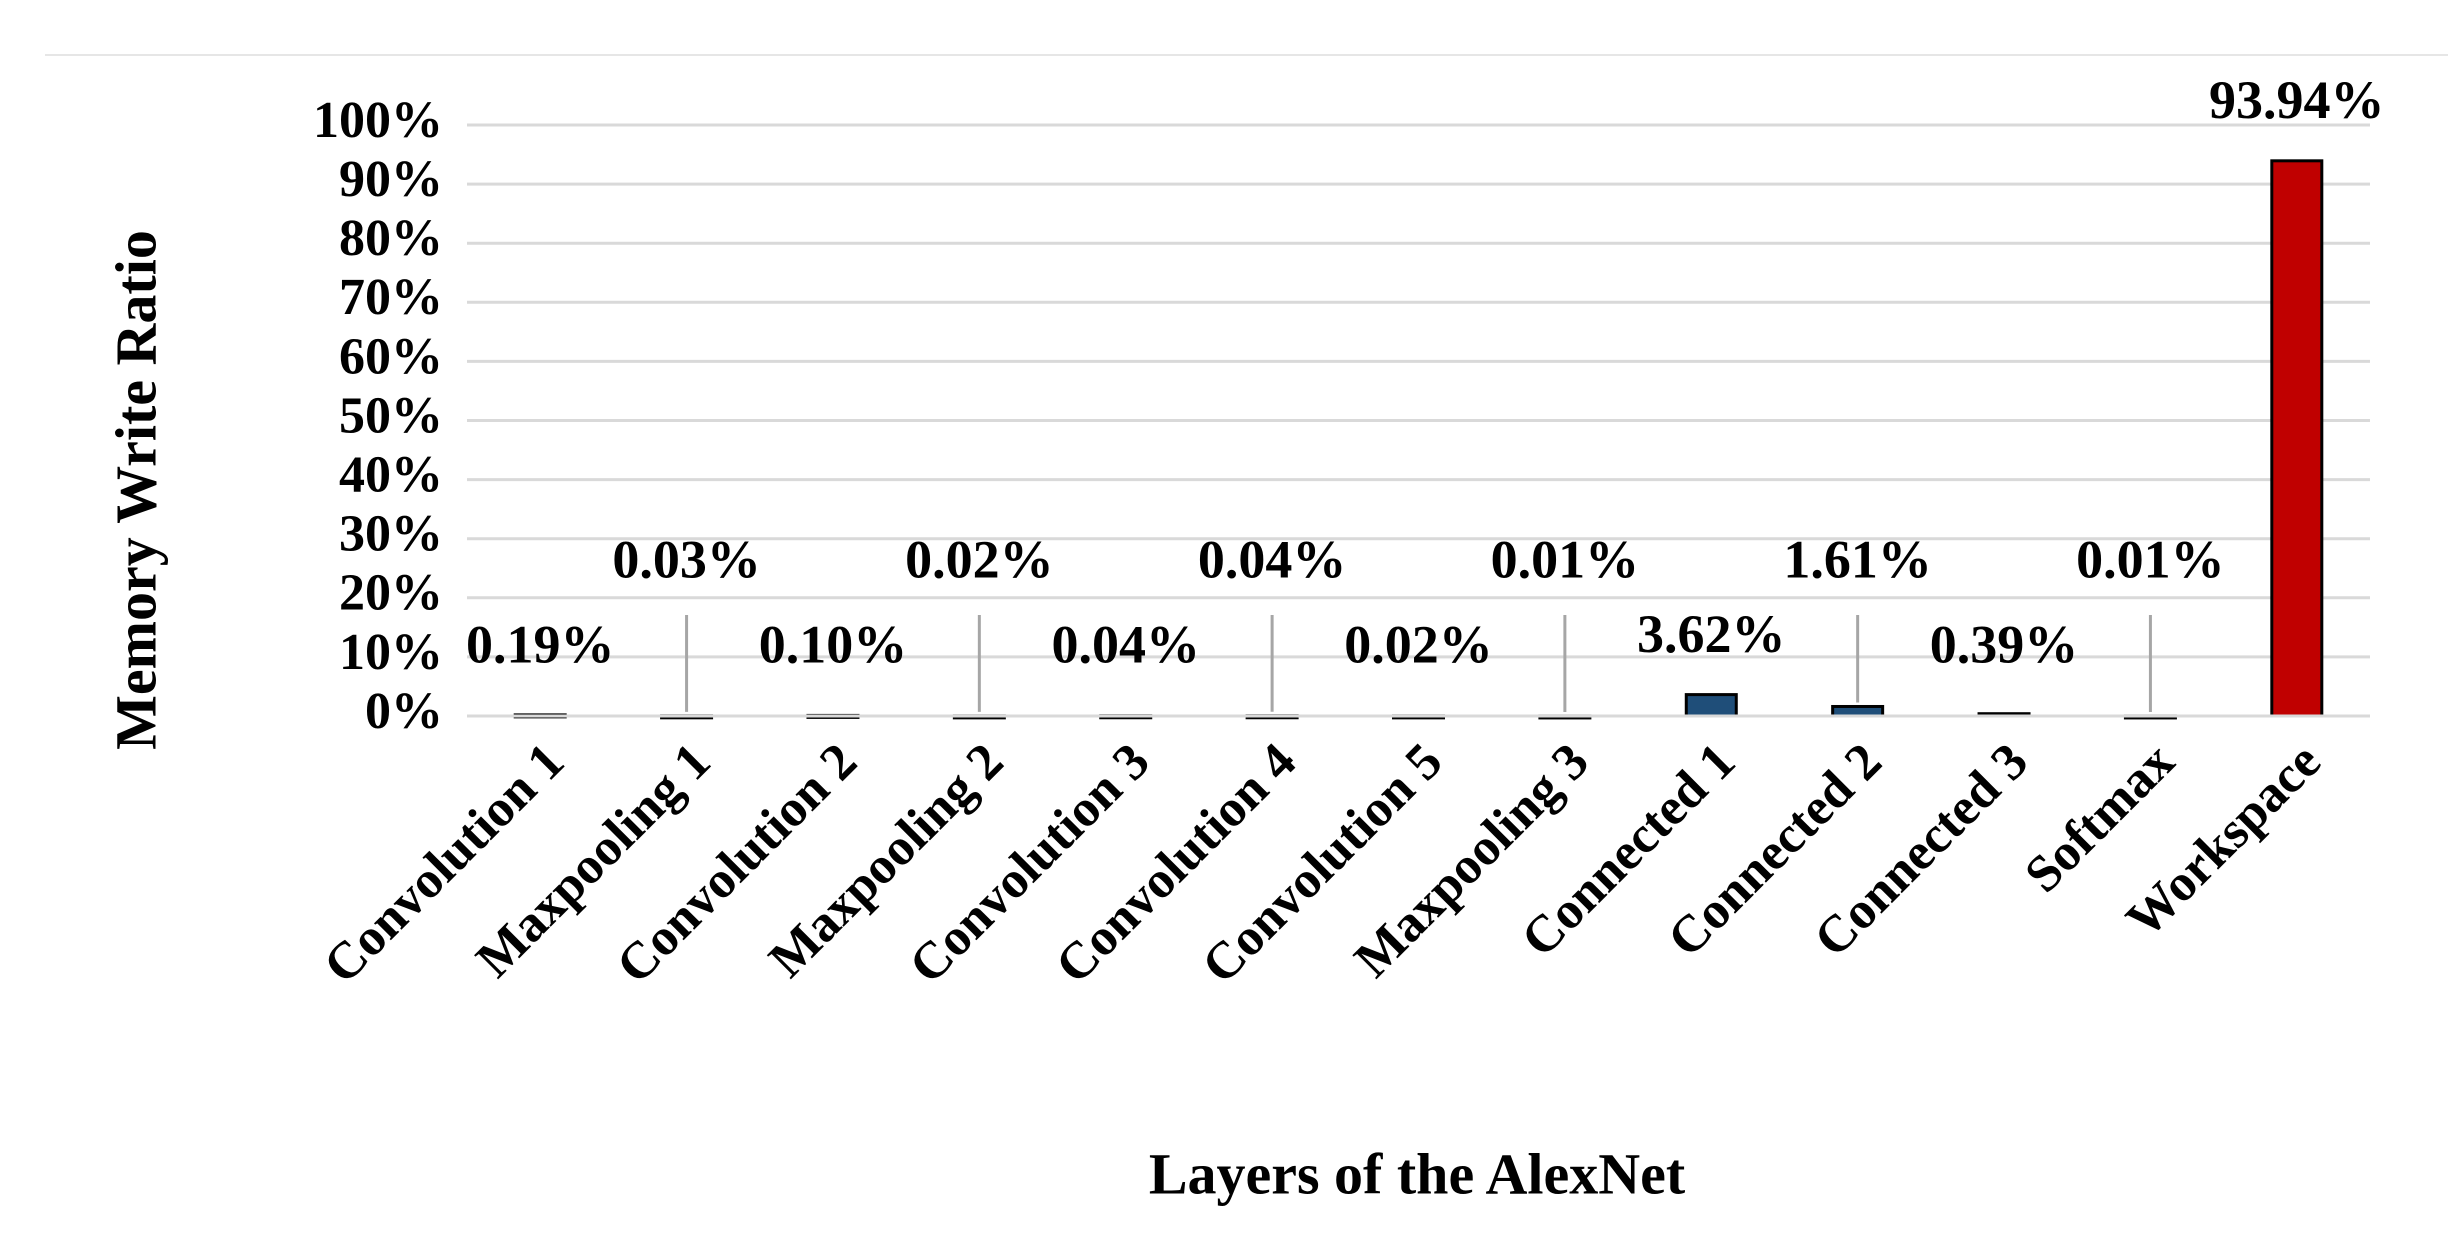 The image size is (2448, 1235). I want to click on y-tick-label: 10%, so click(391, 652).